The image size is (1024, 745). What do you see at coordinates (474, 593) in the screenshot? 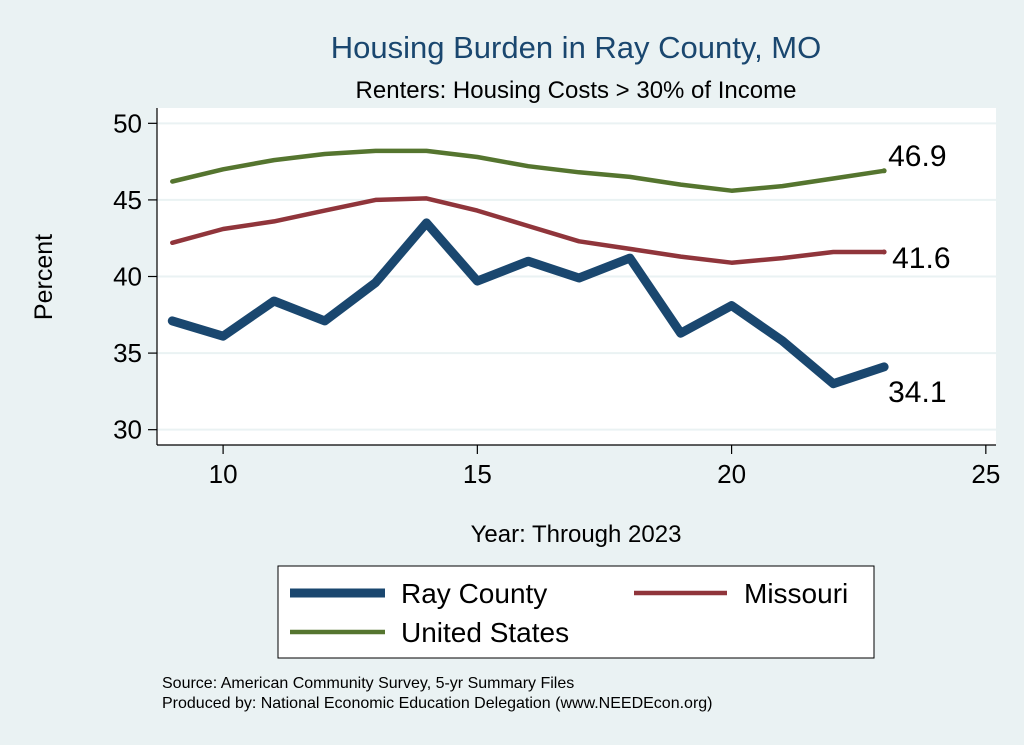
I see `legend-label: Ray County` at bounding box center [474, 593].